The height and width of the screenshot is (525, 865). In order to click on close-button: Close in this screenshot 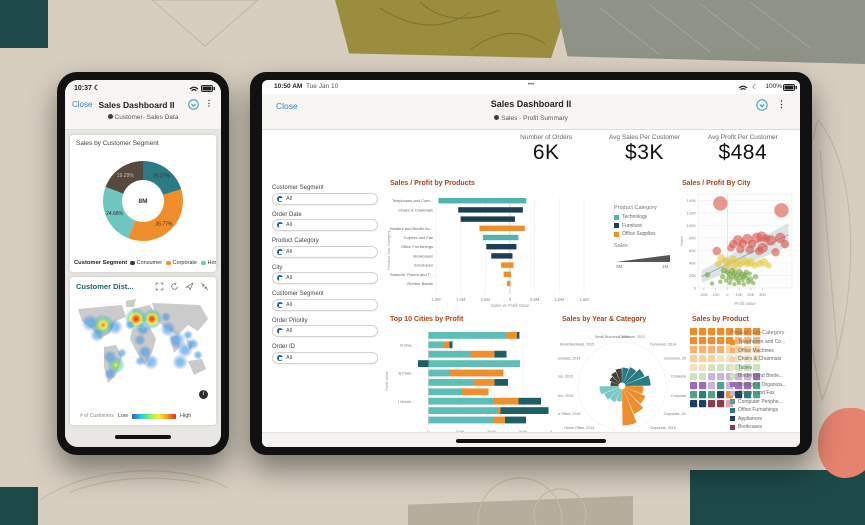, I will do `click(287, 106)`.